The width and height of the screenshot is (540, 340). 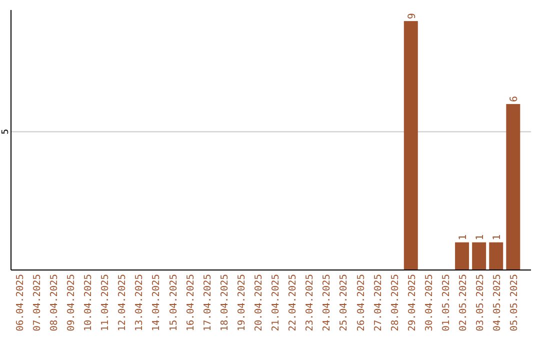 I want to click on x-tick-label: 05.05.2025, so click(x=514, y=303).